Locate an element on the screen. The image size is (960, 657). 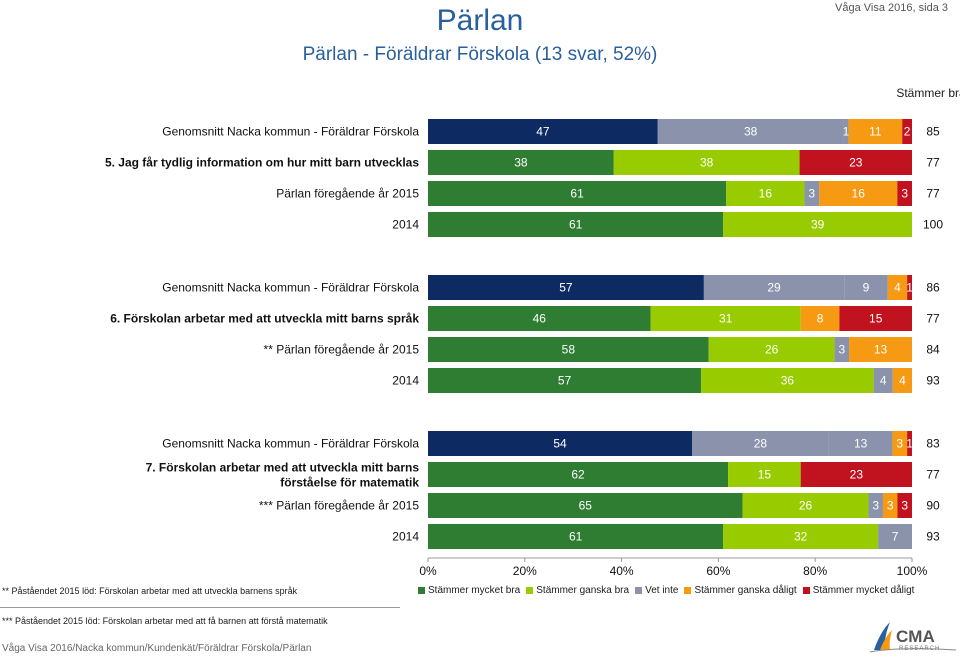
legend-item: Stämmer ganska bra is located at coordinates (577, 590).